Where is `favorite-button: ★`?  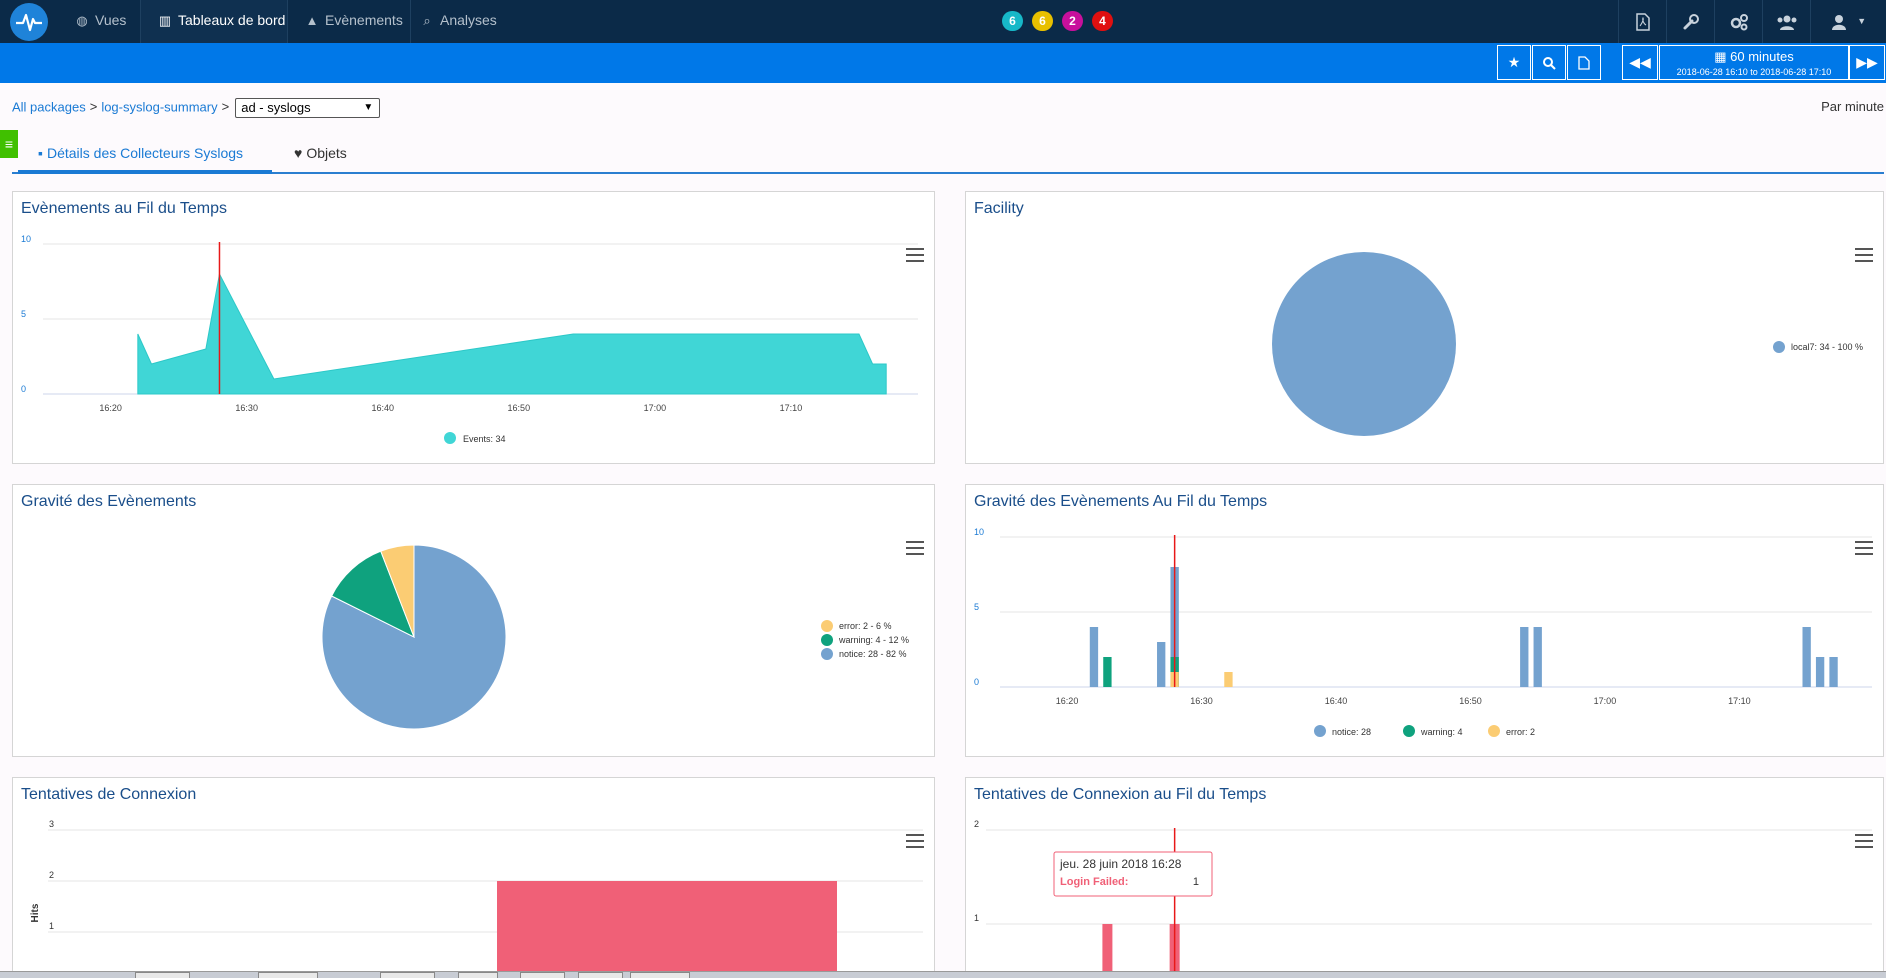 favorite-button: ★ is located at coordinates (1514, 62).